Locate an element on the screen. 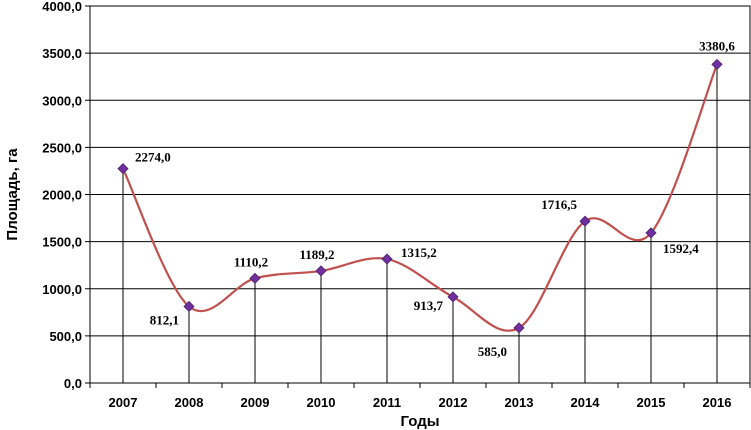  x-tick-label: 2013 is located at coordinates (519, 402).